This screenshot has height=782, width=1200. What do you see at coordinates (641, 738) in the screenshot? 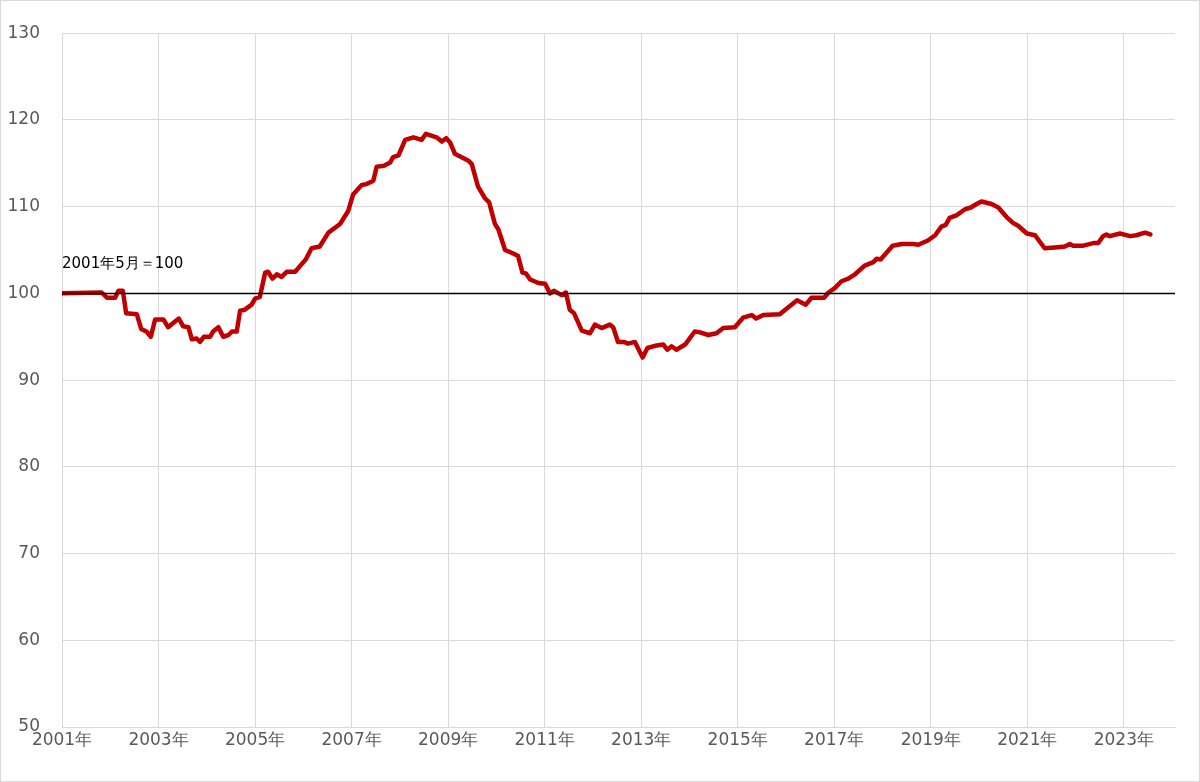
I see `x-tick-label: 2013年` at bounding box center [641, 738].